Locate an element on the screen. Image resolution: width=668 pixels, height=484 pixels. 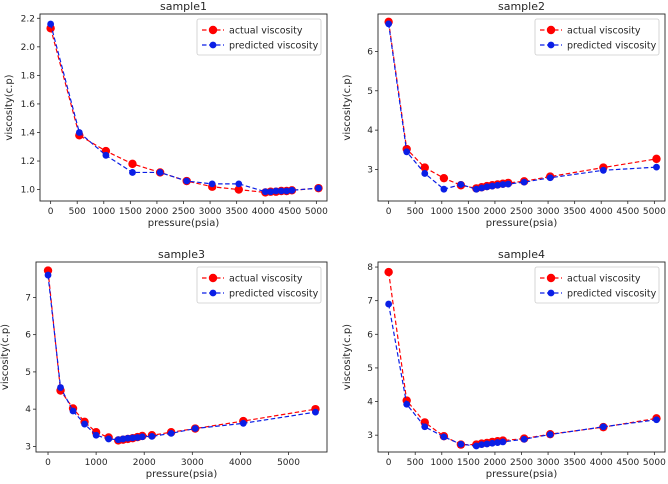
y-tick-label: 1.8 is located at coordinates (28, 76).